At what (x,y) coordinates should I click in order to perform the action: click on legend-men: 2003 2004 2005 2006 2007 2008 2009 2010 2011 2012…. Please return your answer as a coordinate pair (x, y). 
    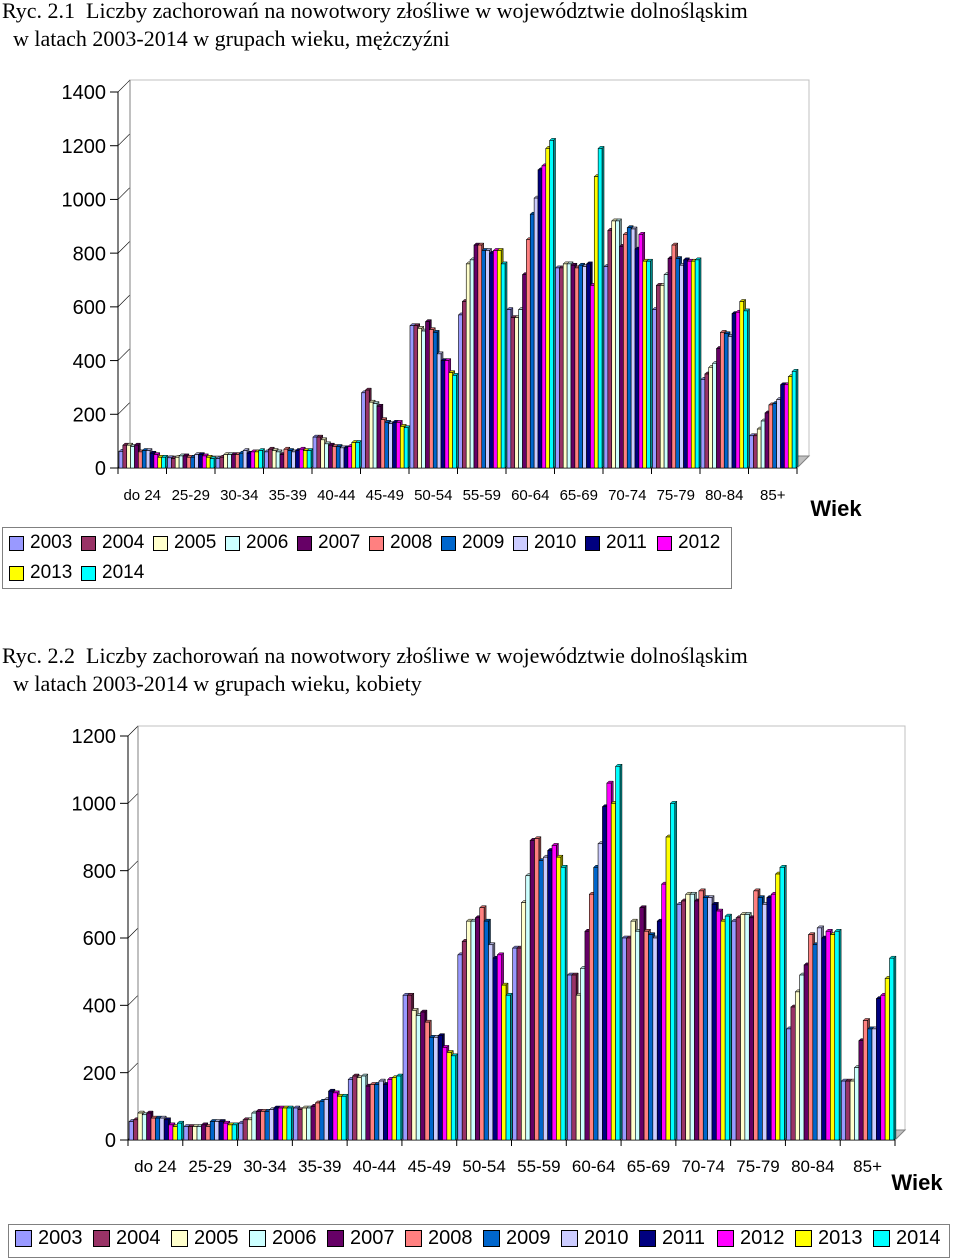
    Looking at the image, I should click on (367, 558).